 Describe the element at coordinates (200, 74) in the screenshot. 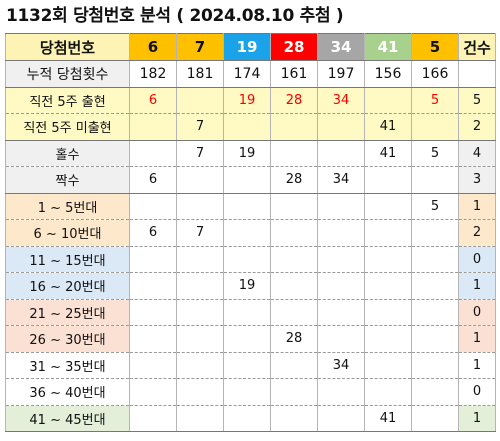

I see `table-cell: 181` at that location.